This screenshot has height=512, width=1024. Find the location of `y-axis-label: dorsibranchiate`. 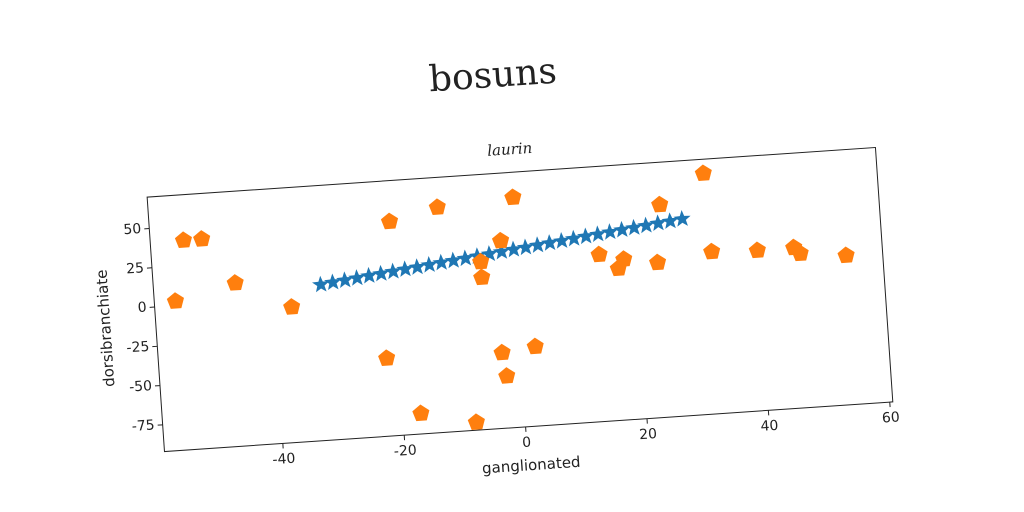

y-axis-label: dorsibranchiate is located at coordinates (105, 328).